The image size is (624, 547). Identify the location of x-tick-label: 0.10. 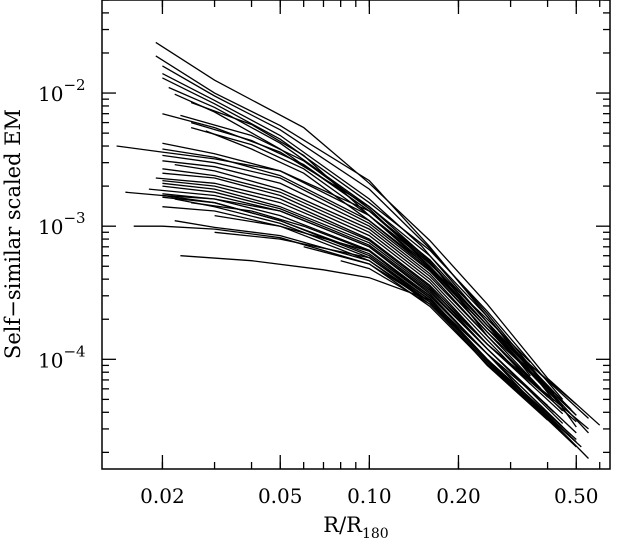
(369, 496).